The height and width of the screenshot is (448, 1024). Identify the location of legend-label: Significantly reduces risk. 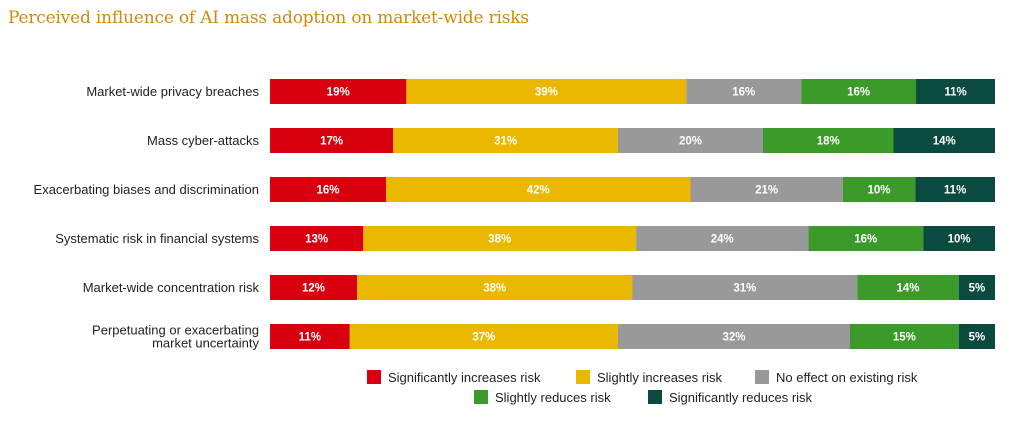
(741, 397).